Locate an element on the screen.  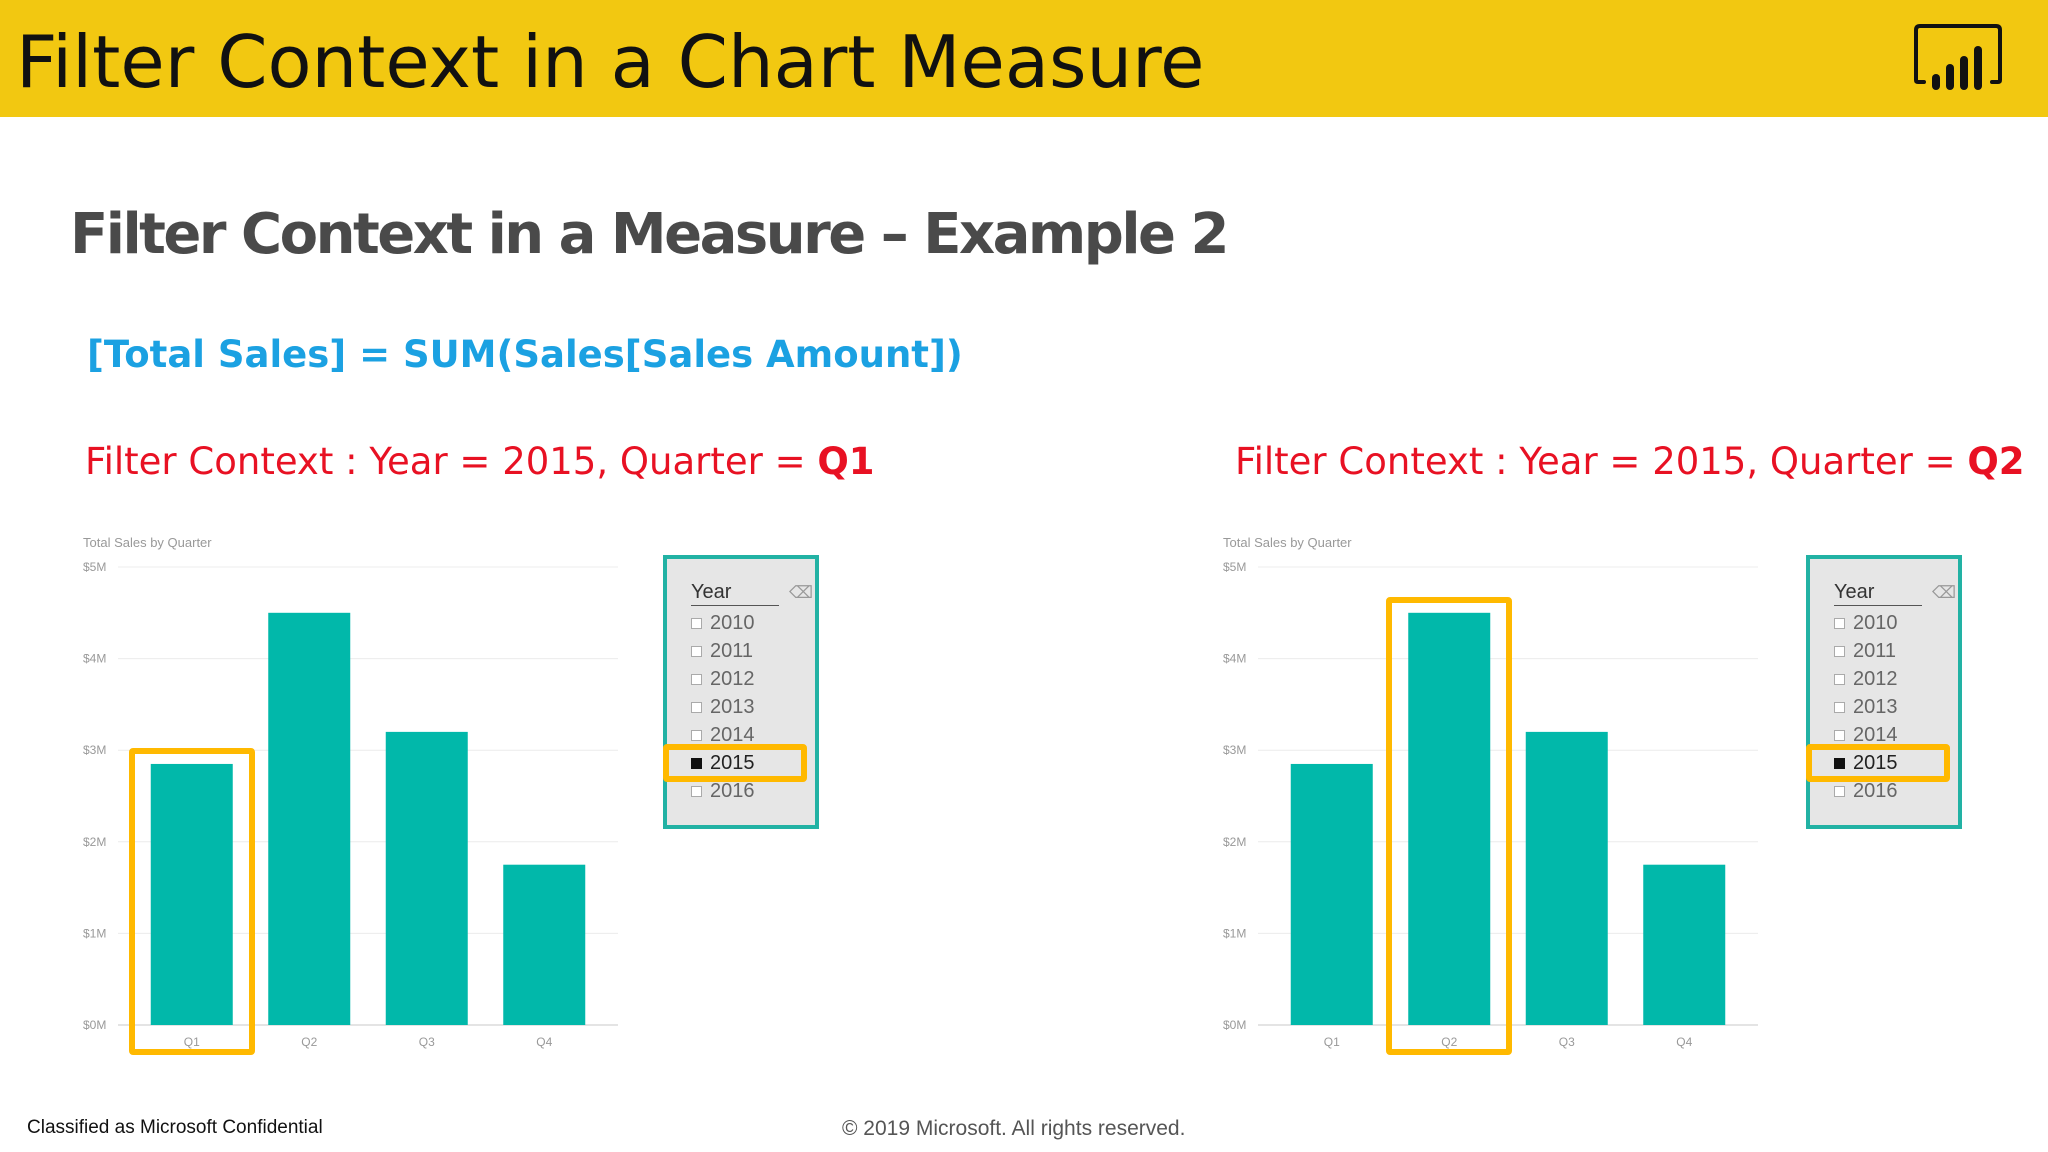
slide-subtitle: Filter Context in a Measure – Example 2 is located at coordinates (649, 234).